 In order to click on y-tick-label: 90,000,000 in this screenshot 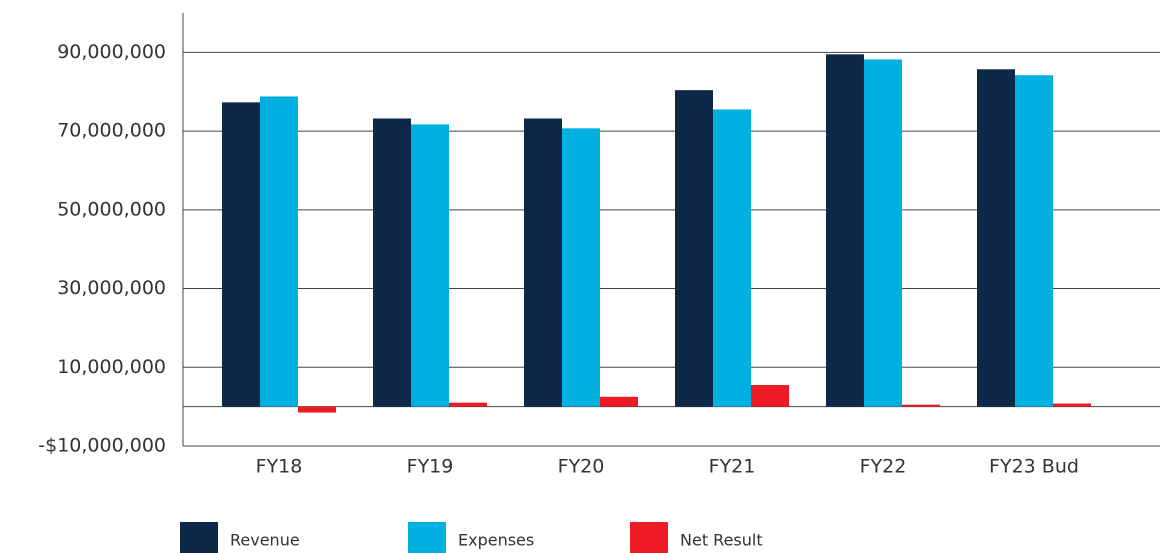, I will do `click(111, 52)`.